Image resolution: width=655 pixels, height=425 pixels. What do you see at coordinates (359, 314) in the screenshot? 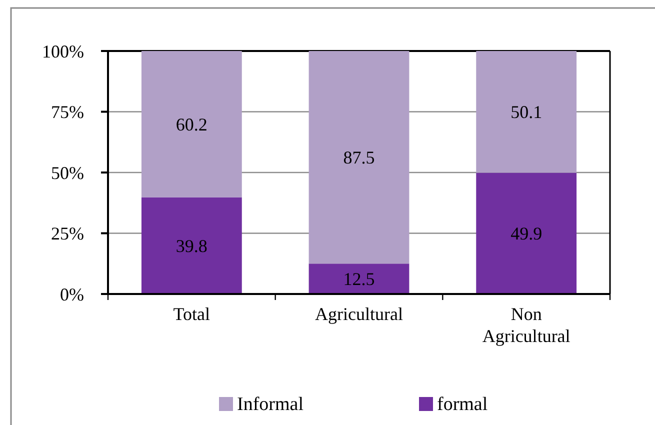
I see `x-tick-label: Agricultural` at bounding box center [359, 314].